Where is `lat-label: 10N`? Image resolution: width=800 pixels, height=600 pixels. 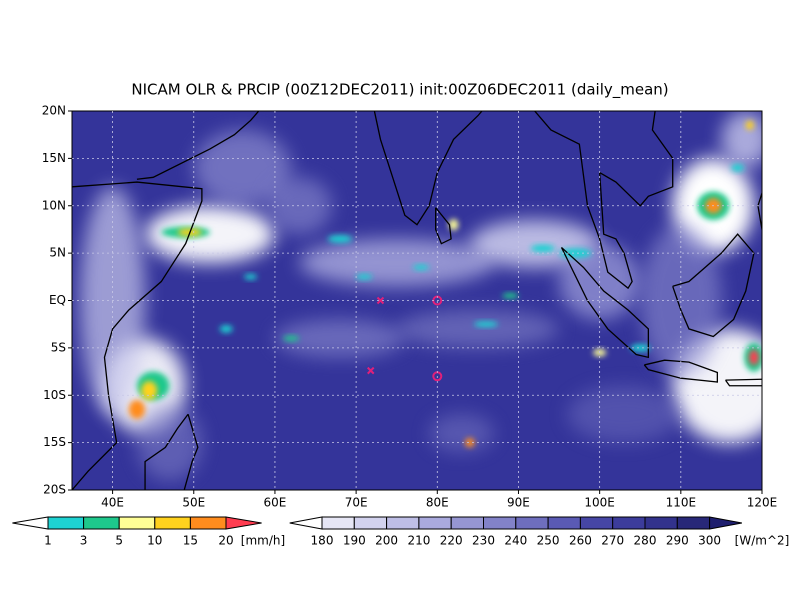
lat-label: 10N is located at coordinates (54, 205).